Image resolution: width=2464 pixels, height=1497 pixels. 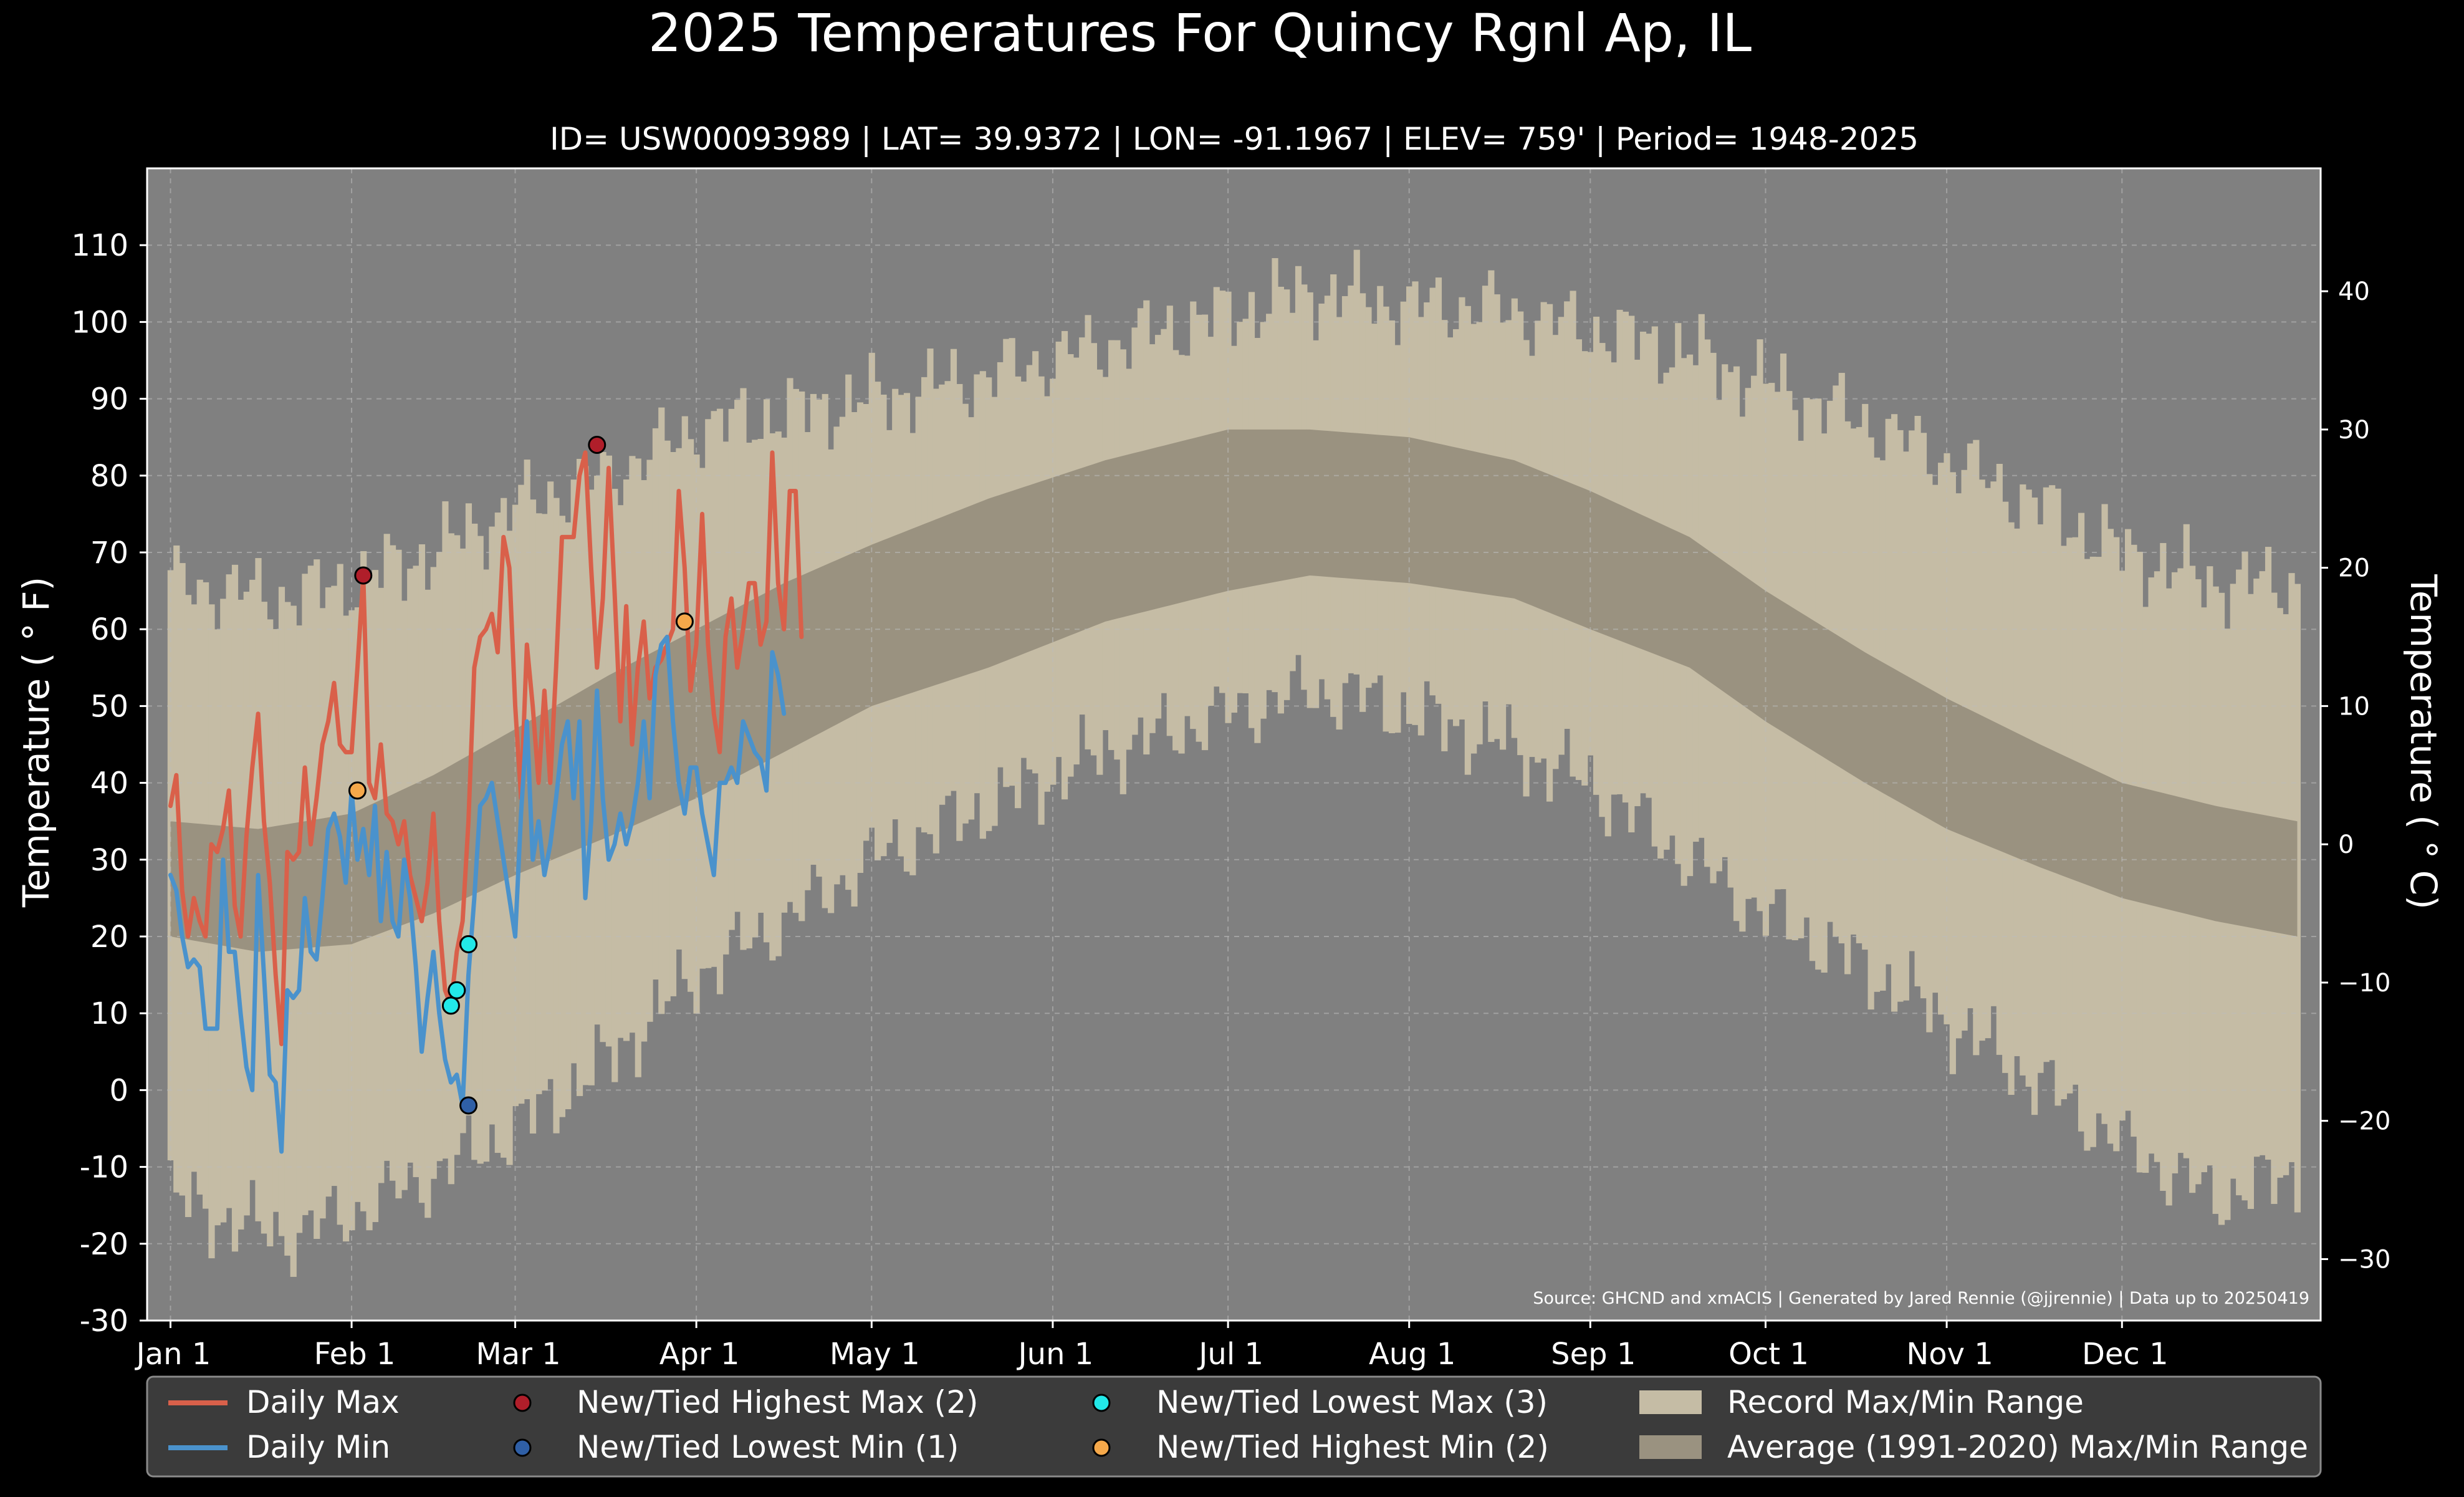 I want to click on y-tick-label: 90, so click(x=109, y=399).